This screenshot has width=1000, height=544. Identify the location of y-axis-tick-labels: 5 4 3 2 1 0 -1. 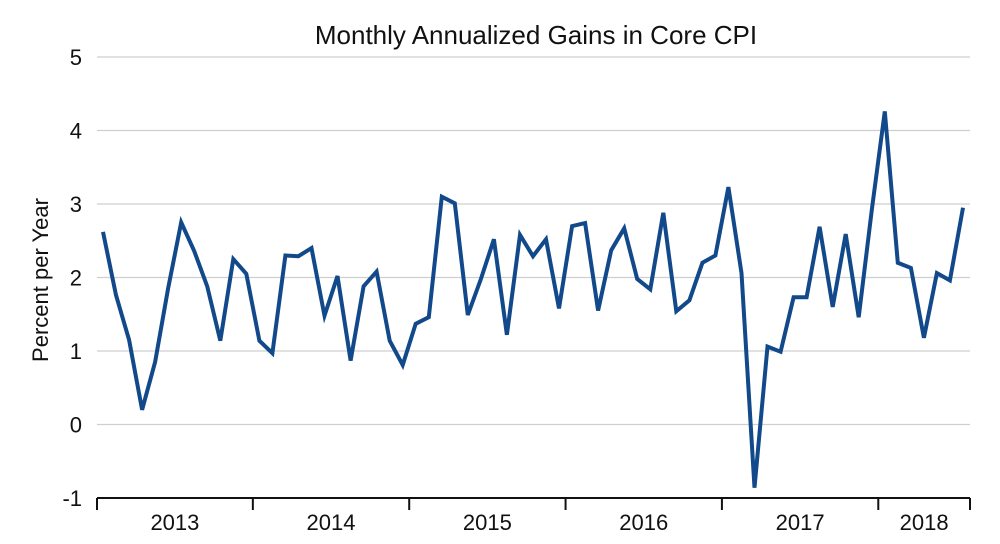
(72, 278).